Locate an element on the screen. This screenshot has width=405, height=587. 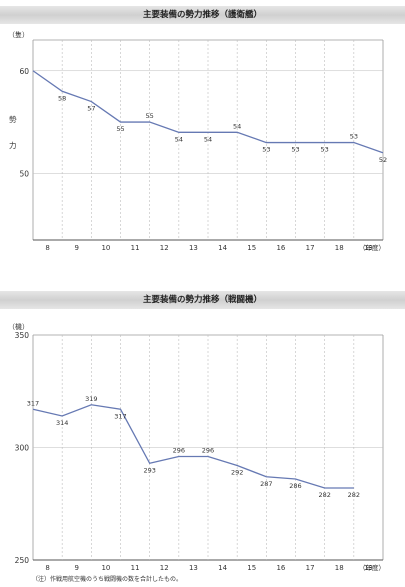
chart2-x-tick-label: 10 is located at coordinates (105, 568).